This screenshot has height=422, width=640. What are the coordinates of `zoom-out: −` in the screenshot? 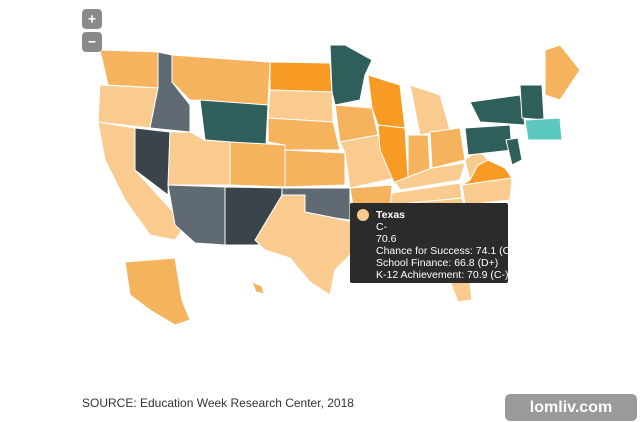 It's located at (92, 42).